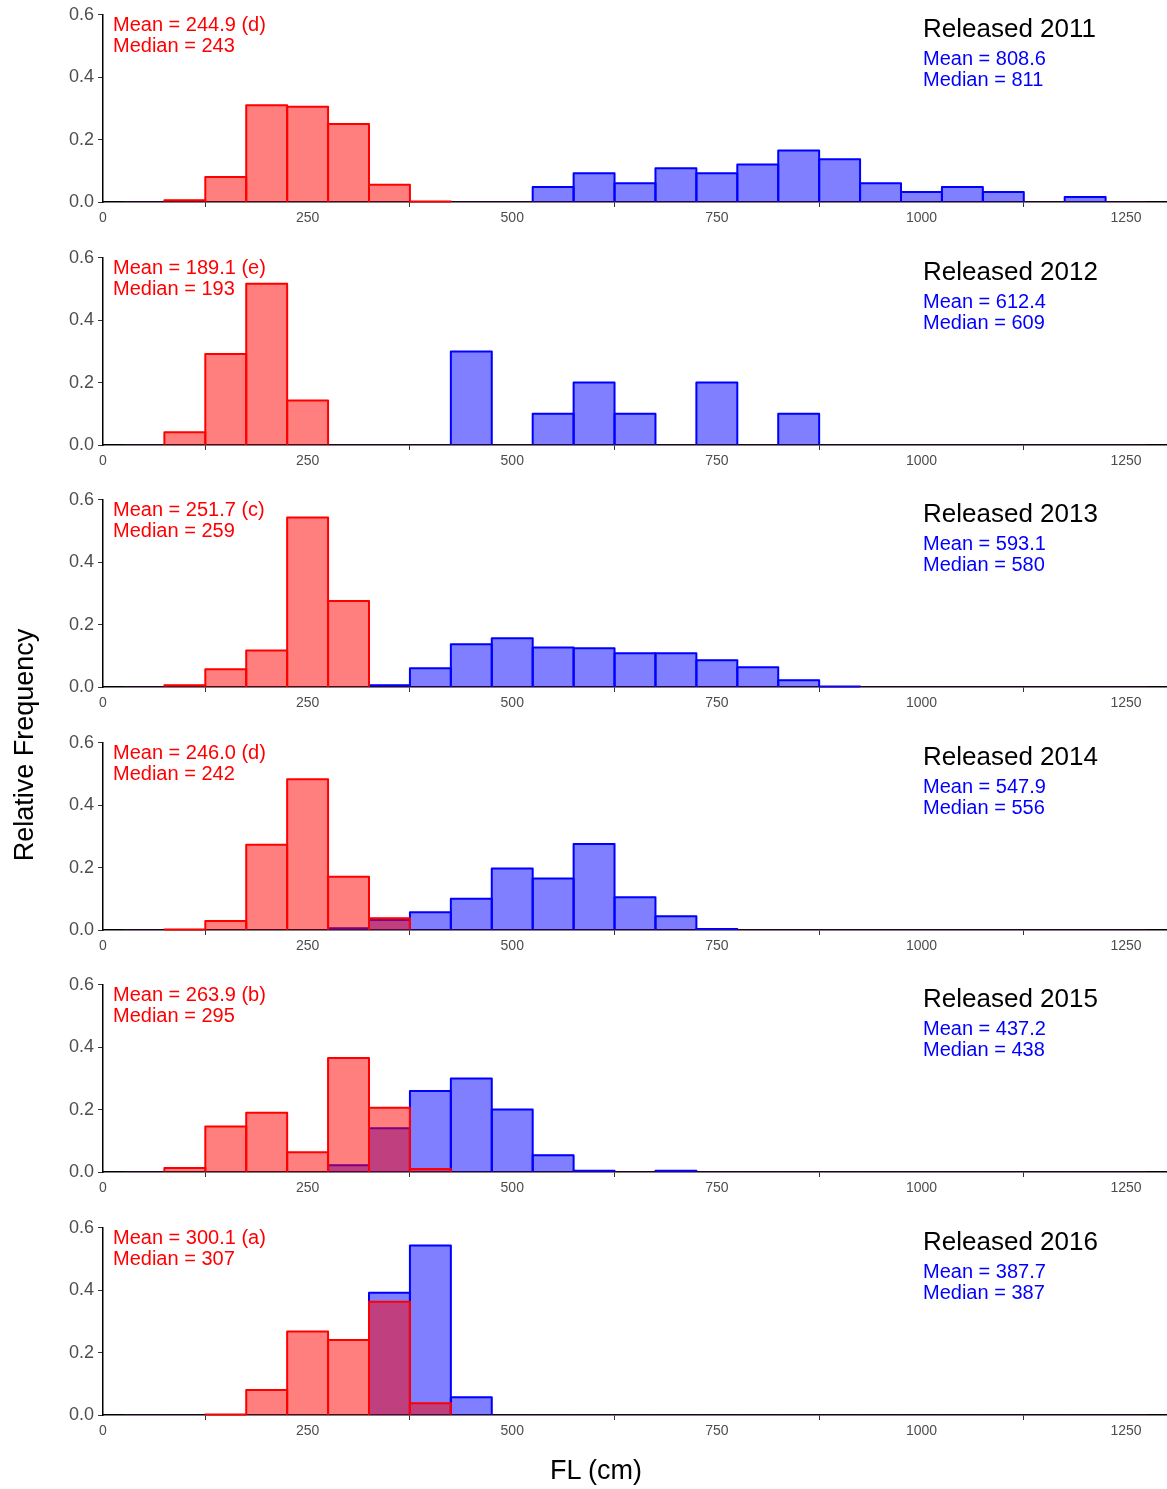 Image resolution: width=1167 pixels, height=1489 pixels. What do you see at coordinates (984, 1270) in the screenshot?
I see `annotation: Mean = 387.7` at bounding box center [984, 1270].